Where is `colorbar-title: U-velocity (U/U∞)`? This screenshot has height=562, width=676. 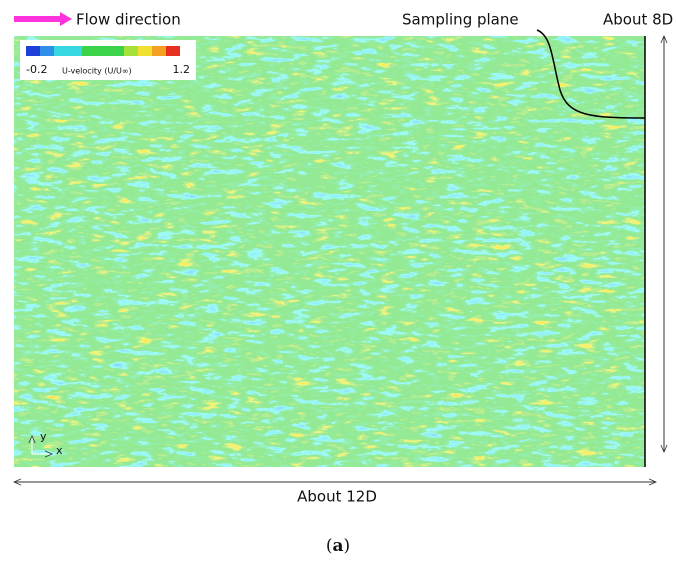
colorbar-title: U-velocity (U/U∞) is located at coordinates (97, 71).